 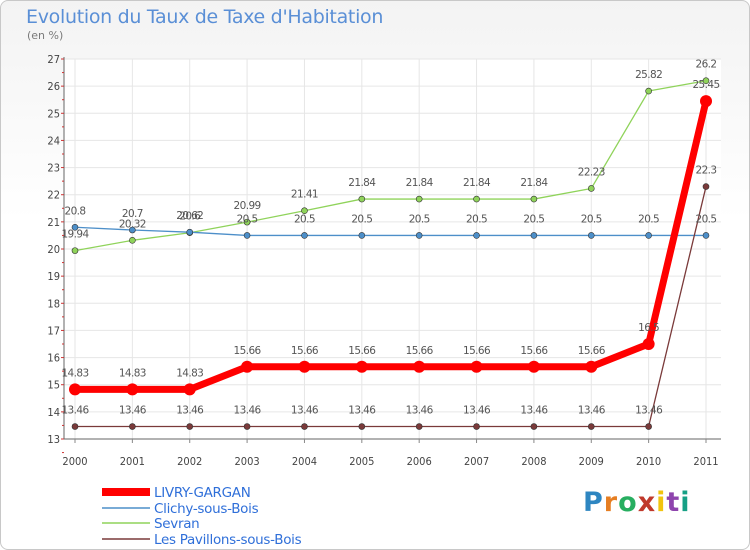 I want to click on data-label: 19.94, so click(x=75, y=235).